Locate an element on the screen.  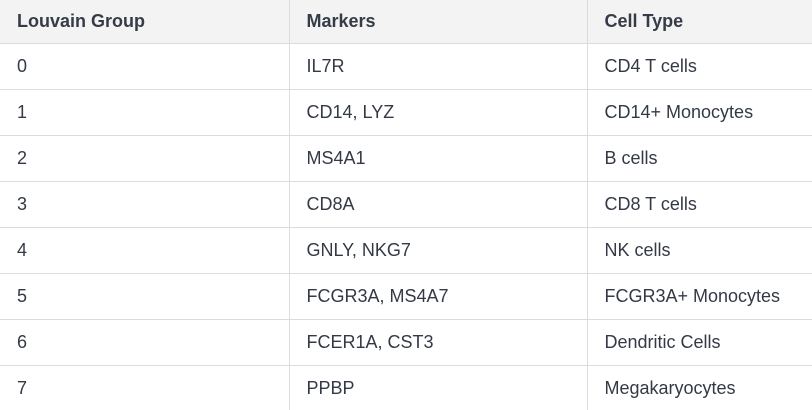
table-cell: Dendritic Cells is located at coordinates (699, 342).